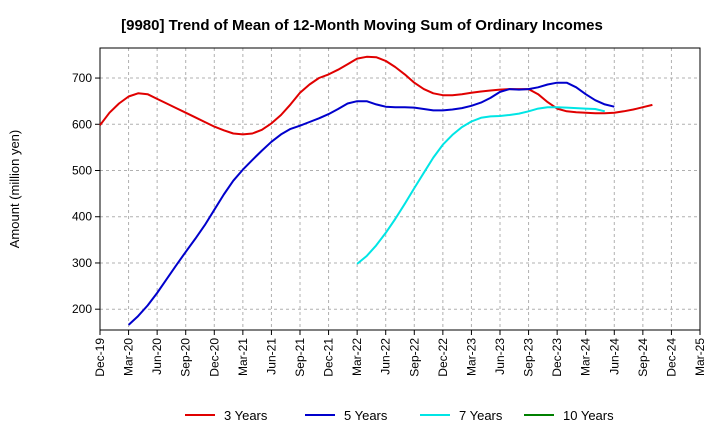 This screenshot has width=720, height=440. Describe the element at coordinates (588, 415) in the screenshot. I see `legend-label: 10 Years` at that location.